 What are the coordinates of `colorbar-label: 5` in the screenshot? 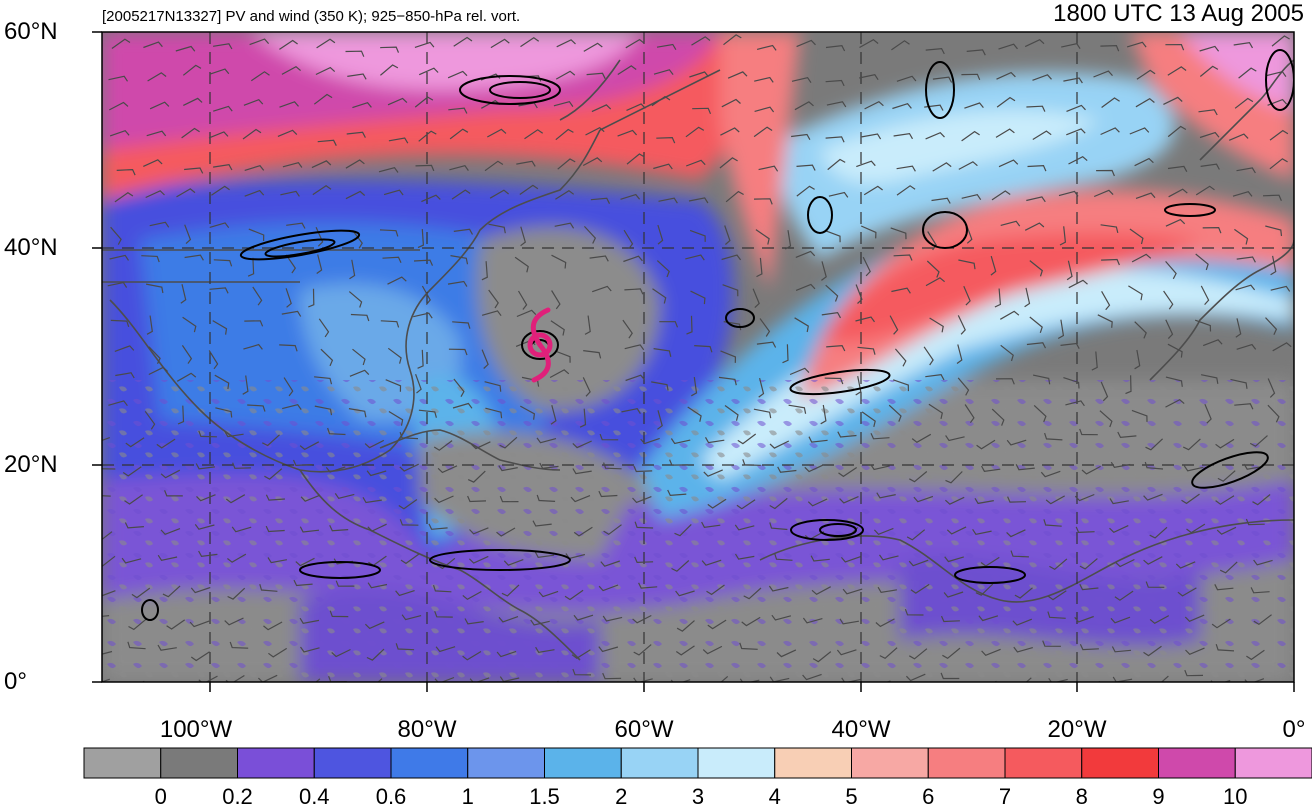 It's located at (851, 796).